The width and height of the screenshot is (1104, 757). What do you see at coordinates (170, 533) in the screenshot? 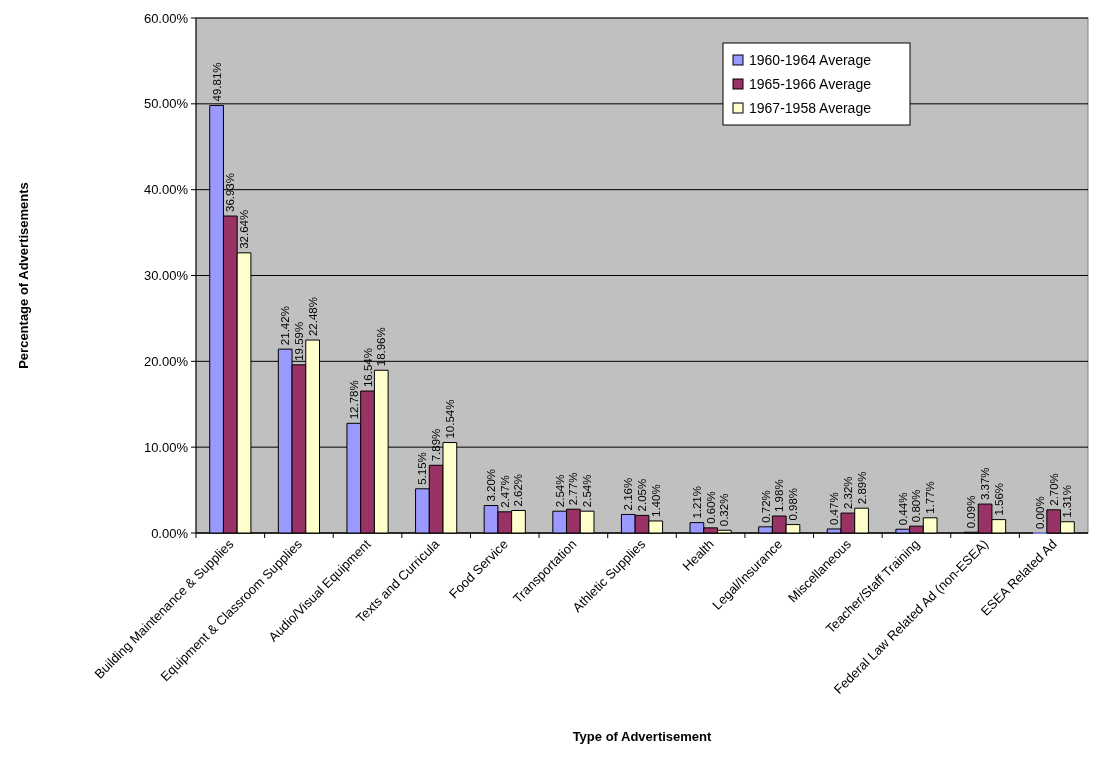
I see `y-tick-label: 0.00%` at bounding box center [170, 533].